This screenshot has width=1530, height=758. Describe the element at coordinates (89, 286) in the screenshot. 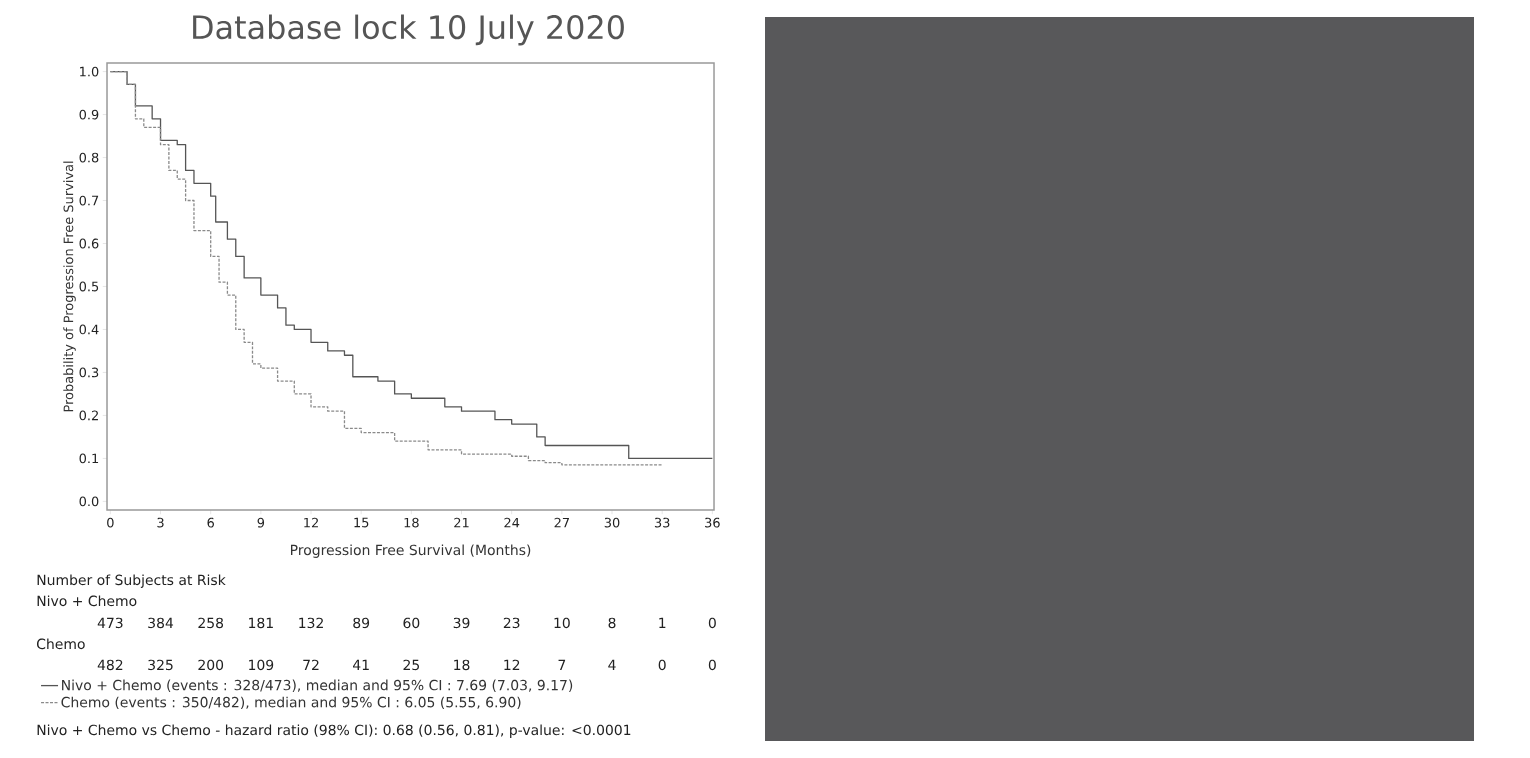

I see `y-tick-label: 0.5` at that location.